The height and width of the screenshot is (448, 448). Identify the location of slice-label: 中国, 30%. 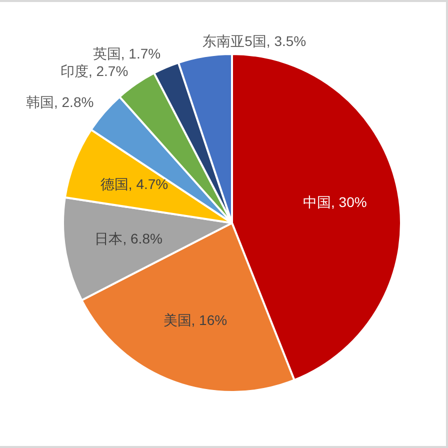
(335, 202).